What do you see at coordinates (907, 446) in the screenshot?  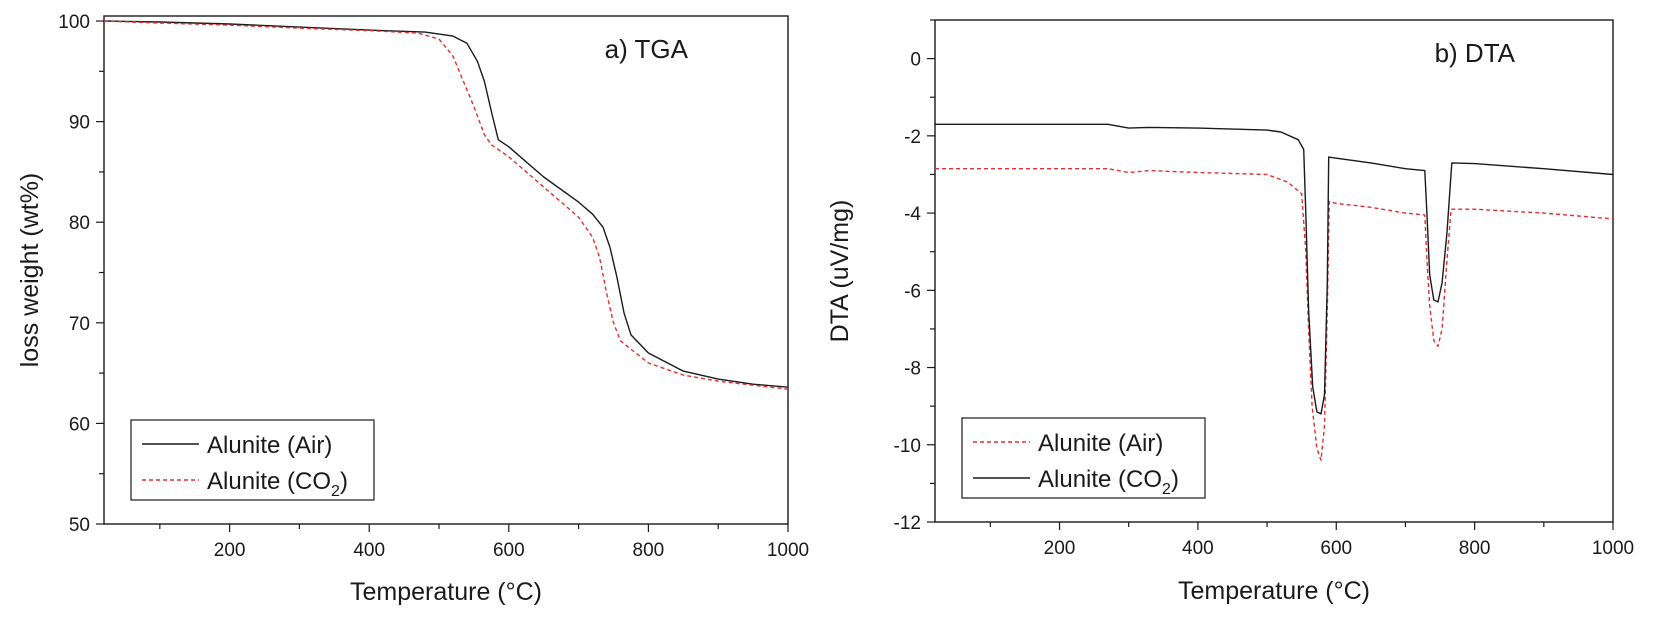 I see `y-tick-label: -10` at bounding box center [907, 446].